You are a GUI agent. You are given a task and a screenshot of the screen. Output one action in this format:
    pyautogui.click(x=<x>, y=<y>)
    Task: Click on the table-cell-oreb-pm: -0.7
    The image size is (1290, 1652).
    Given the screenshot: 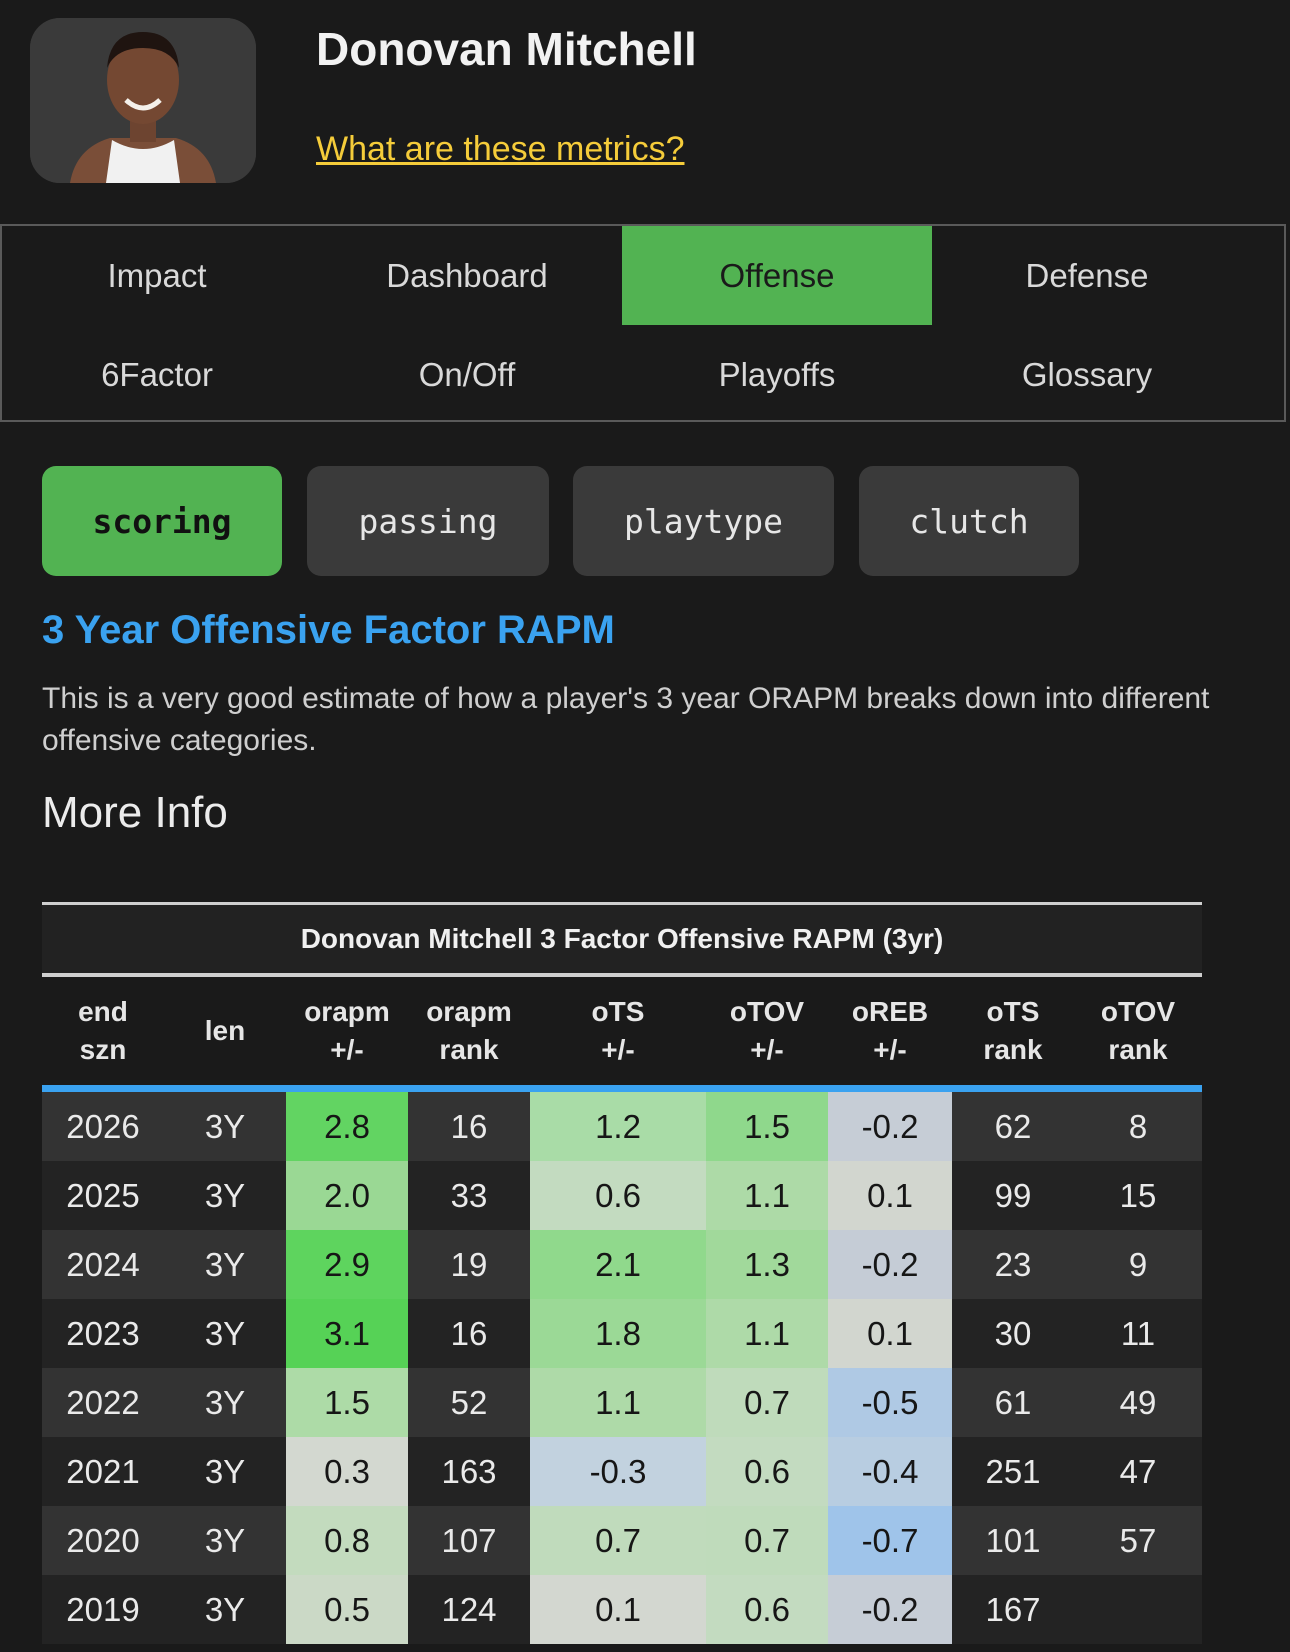 What is the action you would take?
    pyautogui.click(x=890, y=1540)
    